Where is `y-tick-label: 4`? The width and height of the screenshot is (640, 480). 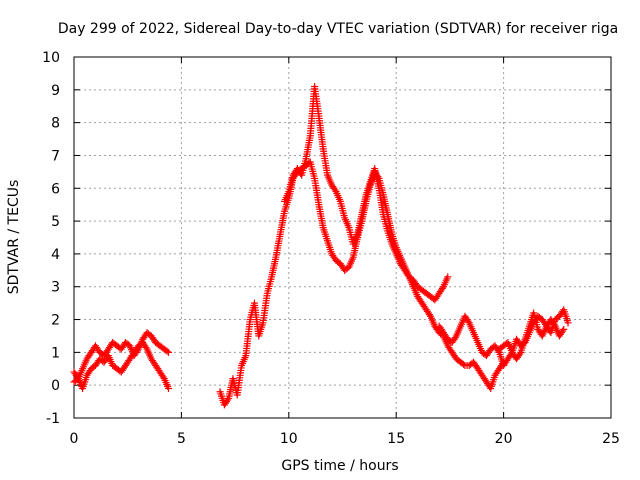 y-tick-label: 4 is located at coordinates (55, 255).